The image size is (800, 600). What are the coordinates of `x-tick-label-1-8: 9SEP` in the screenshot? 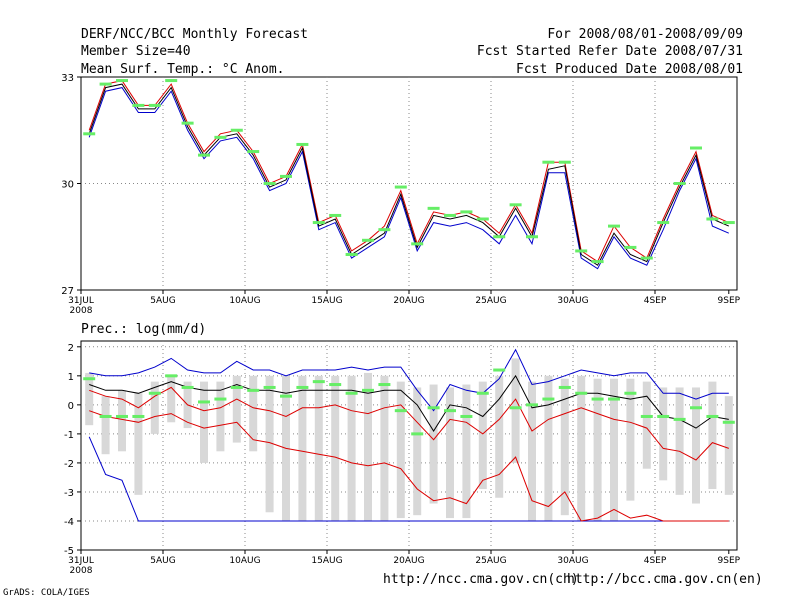 It's located at (729, 561).